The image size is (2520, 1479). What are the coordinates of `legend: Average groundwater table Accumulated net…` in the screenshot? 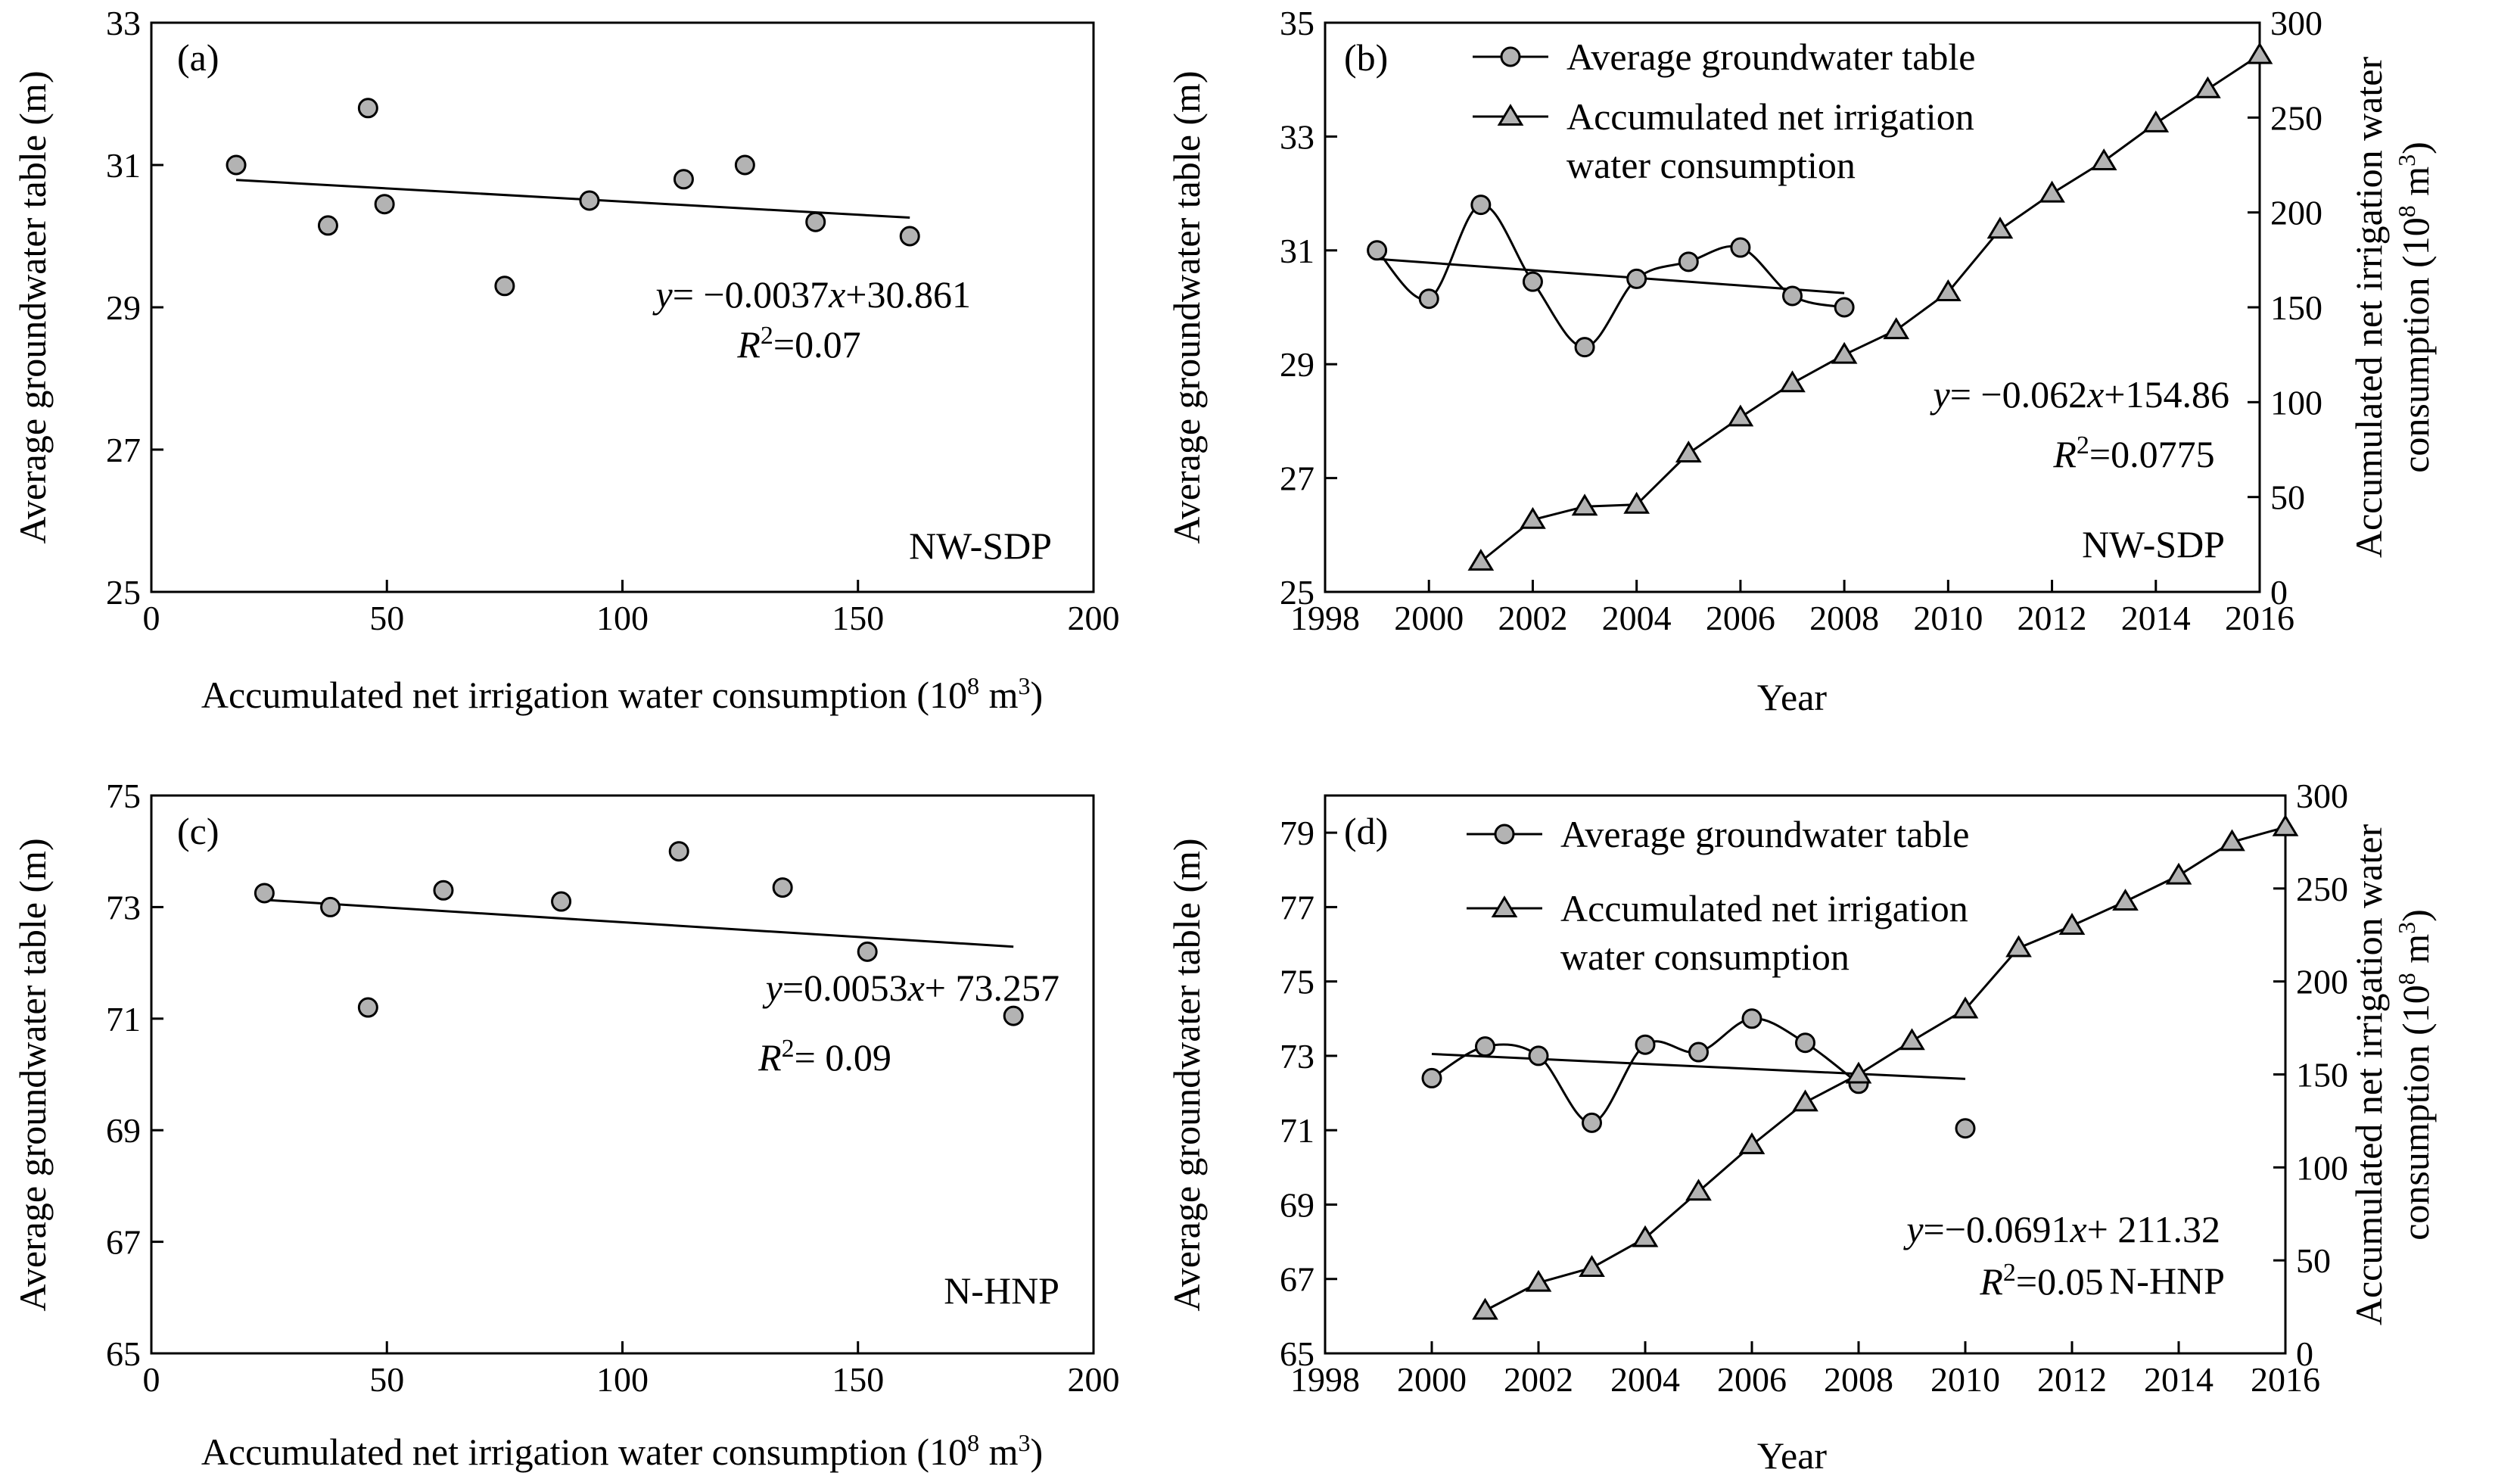 It's located at (1718, 896).